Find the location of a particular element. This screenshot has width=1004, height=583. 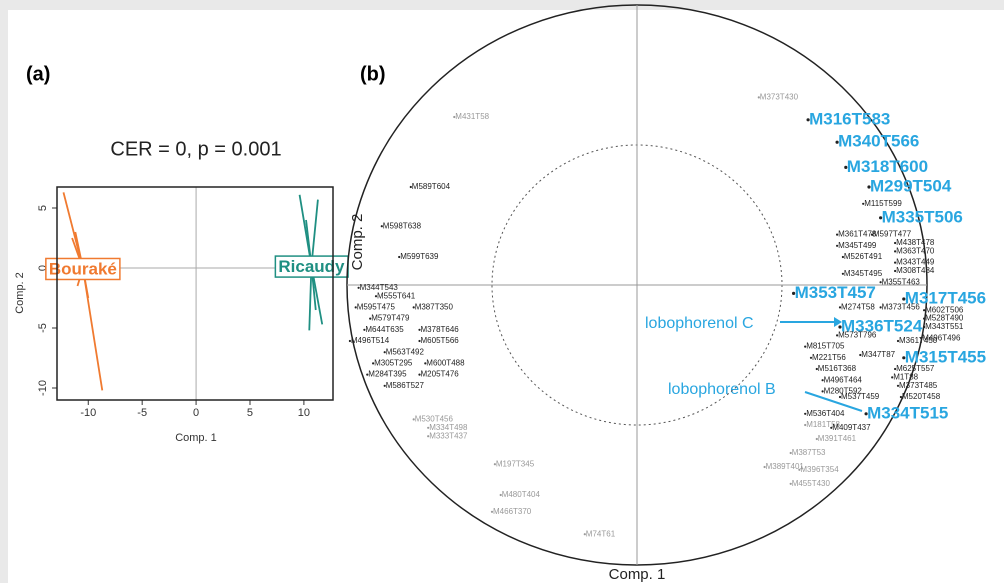

variable-label: M387T53 is located at coordinates (809, 452).